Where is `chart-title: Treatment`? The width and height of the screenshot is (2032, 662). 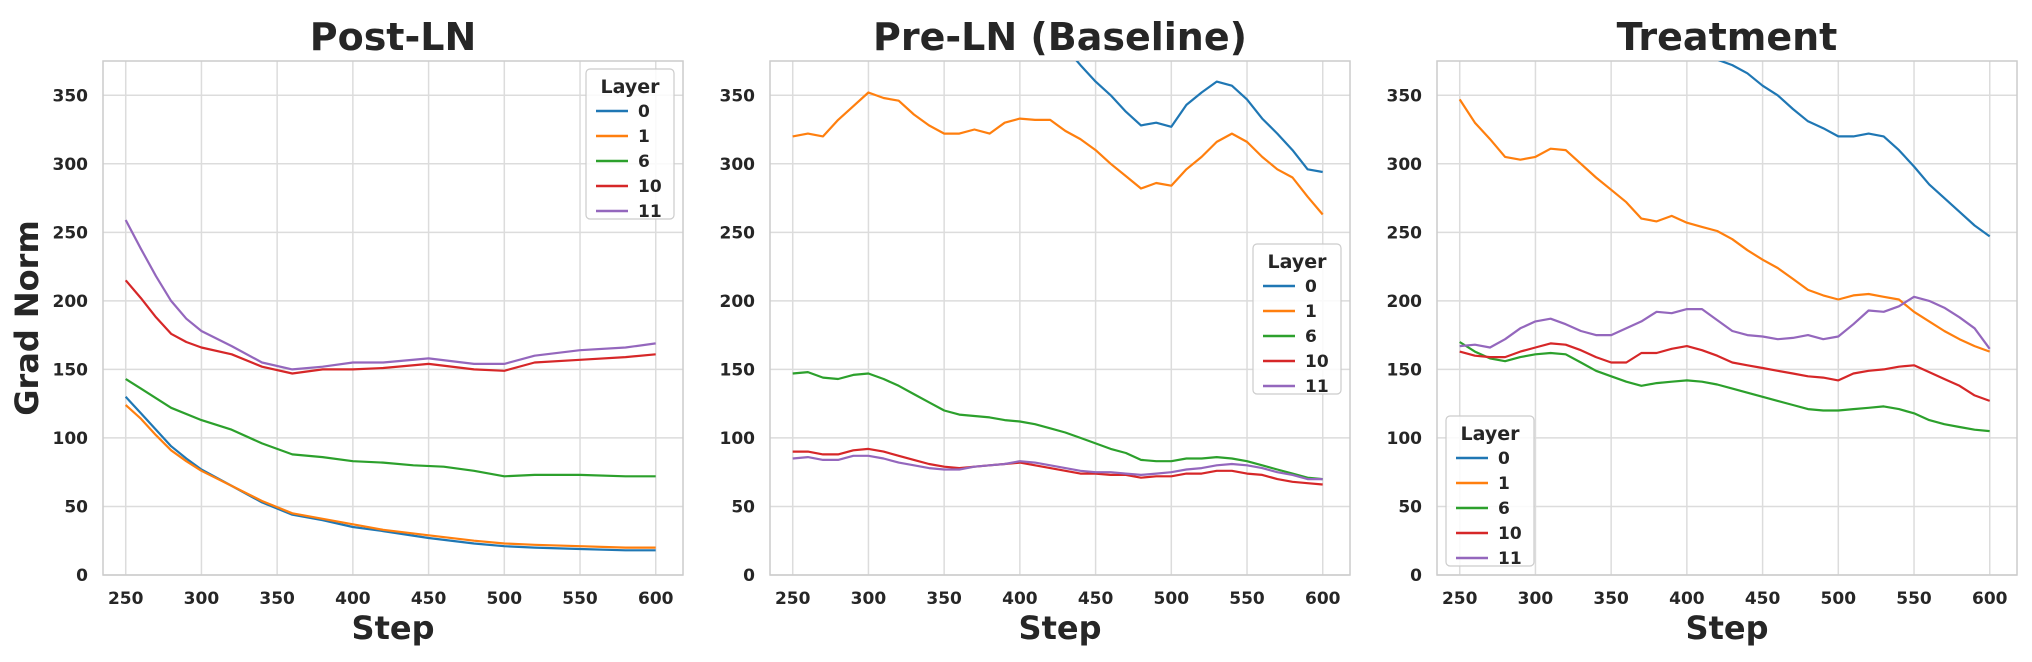 chart-title: Treatment is located at coordinates (1727, 37).